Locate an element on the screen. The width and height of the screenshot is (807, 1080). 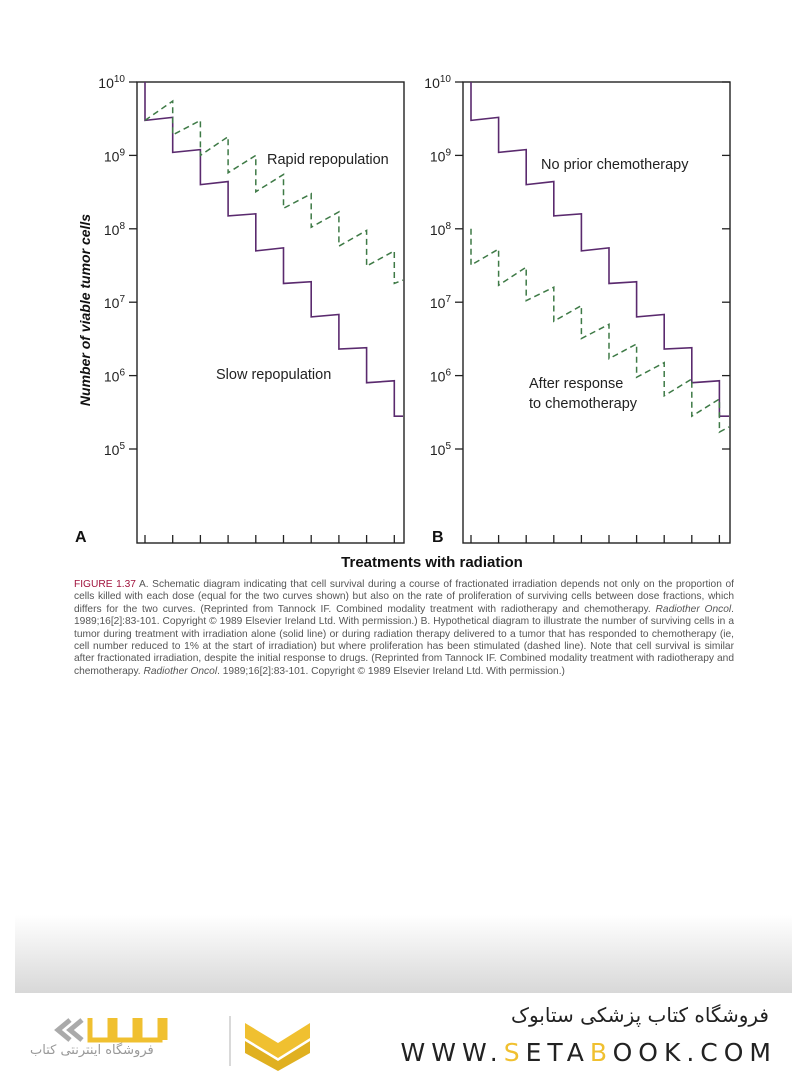
y-axis-label: Number of viable tumor cells is located at coordinates (85, 310).